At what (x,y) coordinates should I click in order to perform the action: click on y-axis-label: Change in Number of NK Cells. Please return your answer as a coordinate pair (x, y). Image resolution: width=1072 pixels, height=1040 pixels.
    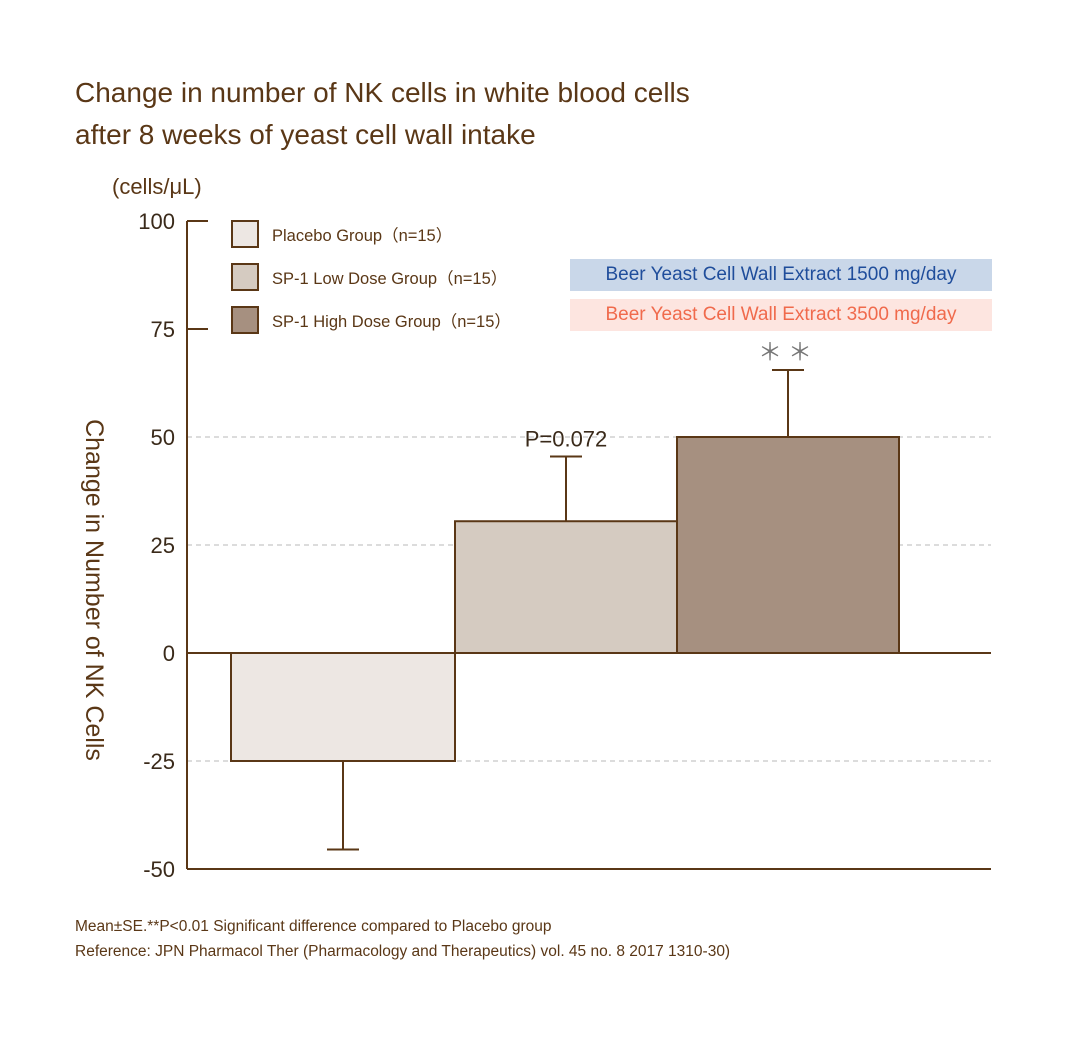
    Looking at the image, I should click on (94, 590).